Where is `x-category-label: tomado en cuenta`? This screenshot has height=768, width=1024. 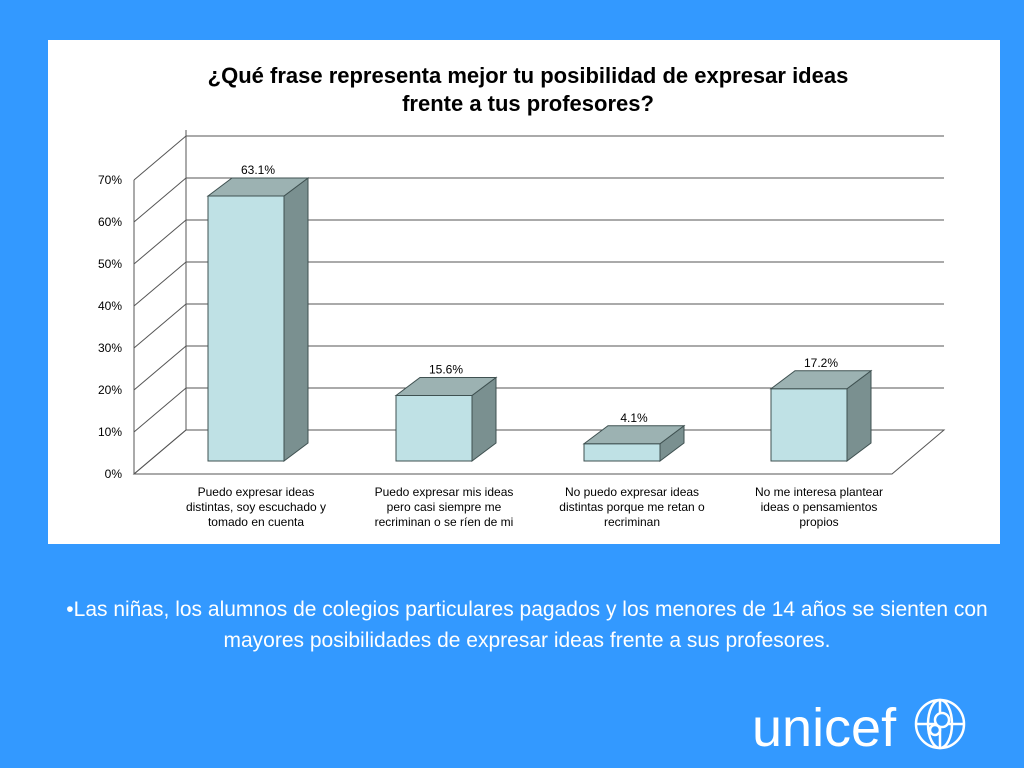
x-category-label: tomado en cuenta is located at coordinates (256, 522).